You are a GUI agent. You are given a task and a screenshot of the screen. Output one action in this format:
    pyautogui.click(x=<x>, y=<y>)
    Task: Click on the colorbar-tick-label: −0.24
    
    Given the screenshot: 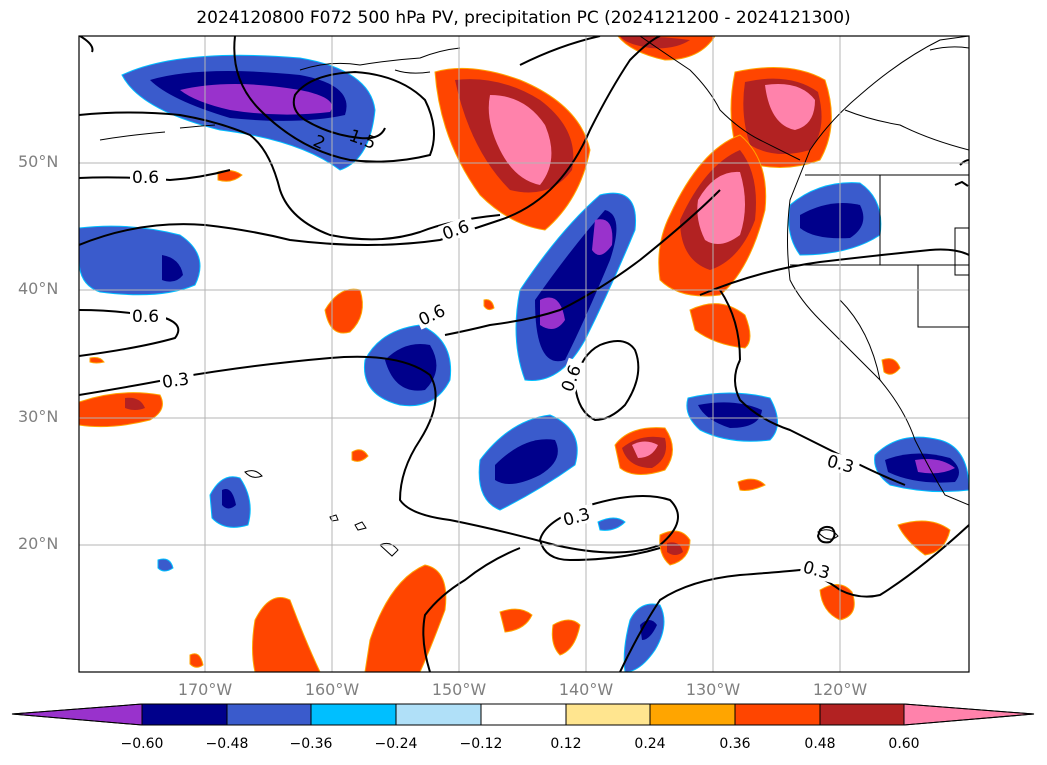 What is the action you would take?
    pyautogui.click(x=396, y=744)
    